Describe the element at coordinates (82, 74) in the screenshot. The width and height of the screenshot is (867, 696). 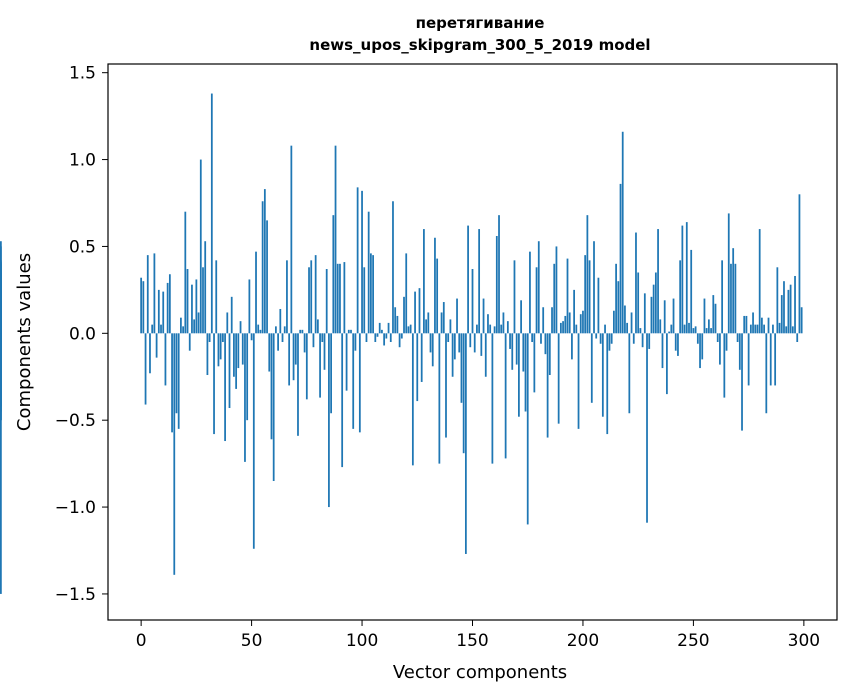
I see `y-tick-label: 1.5` at that location.